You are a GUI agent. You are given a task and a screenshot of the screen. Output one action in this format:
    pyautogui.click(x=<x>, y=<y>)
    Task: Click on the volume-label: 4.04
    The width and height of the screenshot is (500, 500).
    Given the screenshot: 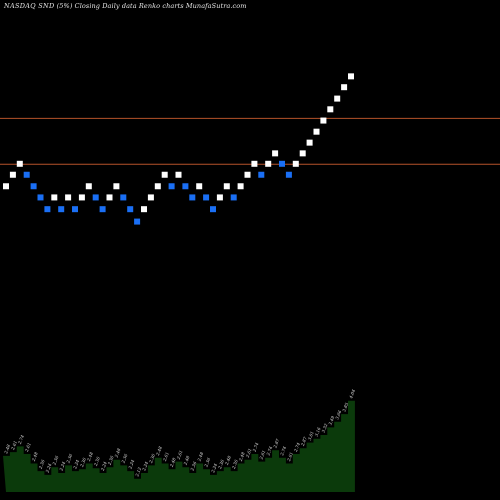 What is the action you would take?
    pyautogui.click(x=352, y=394)
    